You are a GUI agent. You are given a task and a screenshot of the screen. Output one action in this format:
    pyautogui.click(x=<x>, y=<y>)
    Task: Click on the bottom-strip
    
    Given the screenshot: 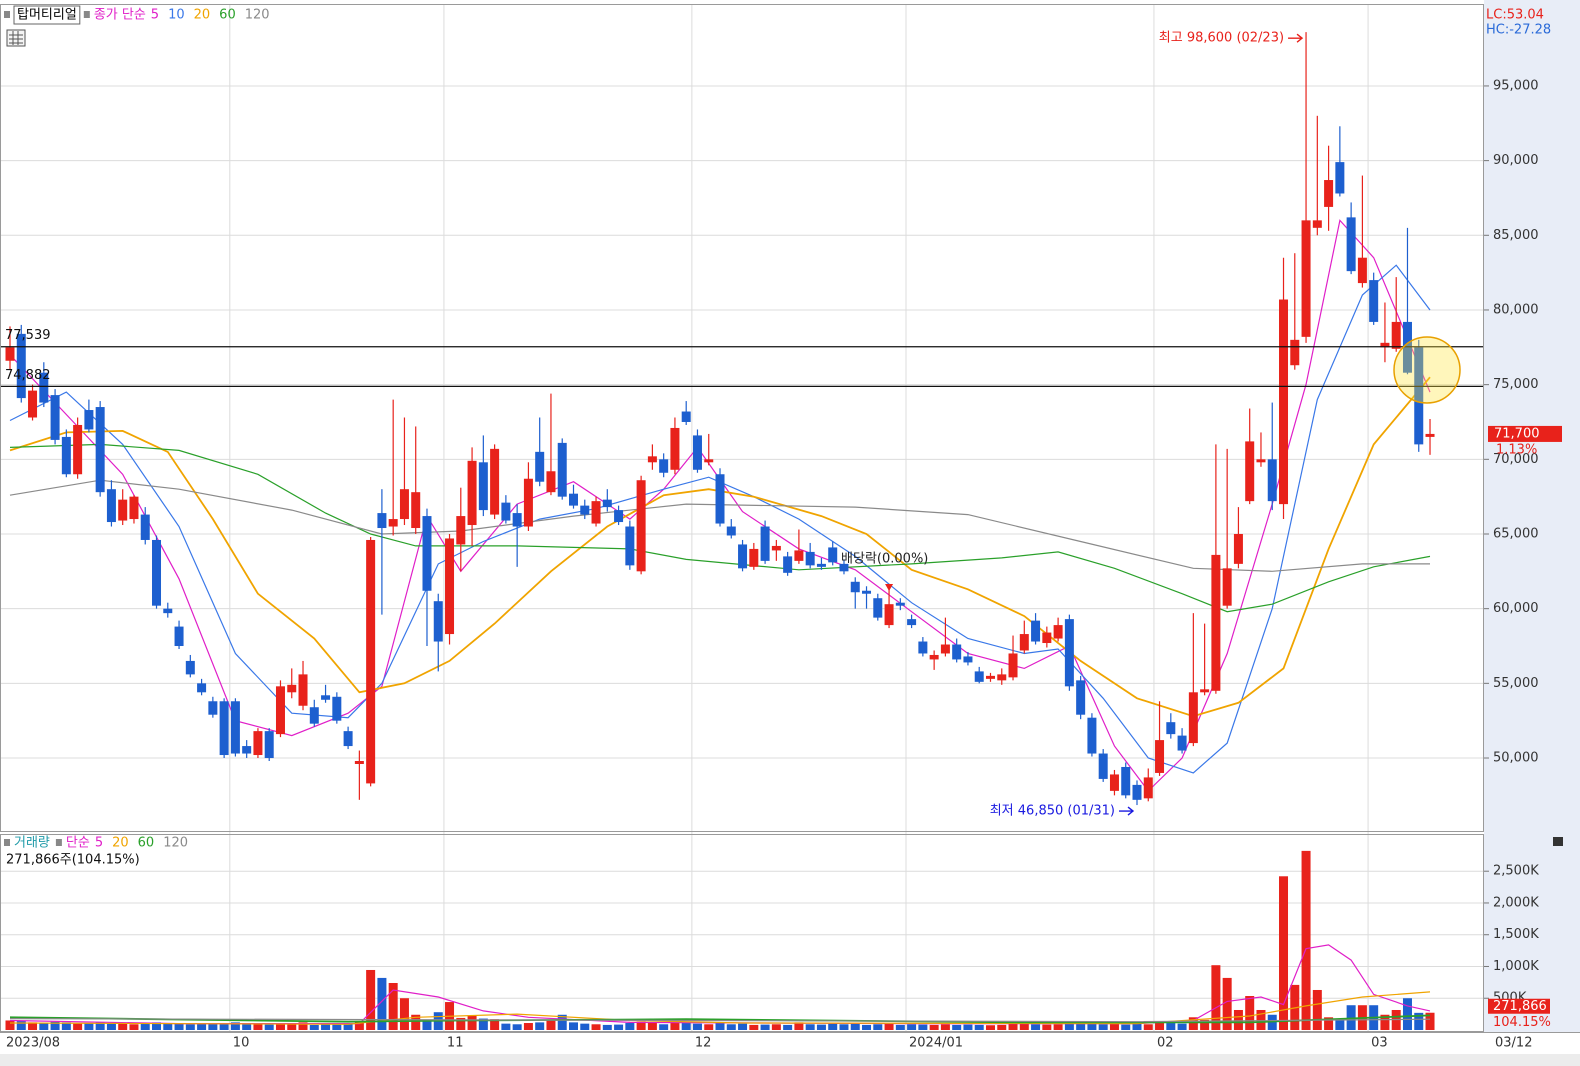 What is the action you would take?
    pyautogui.click(x=790, y=1060)
    